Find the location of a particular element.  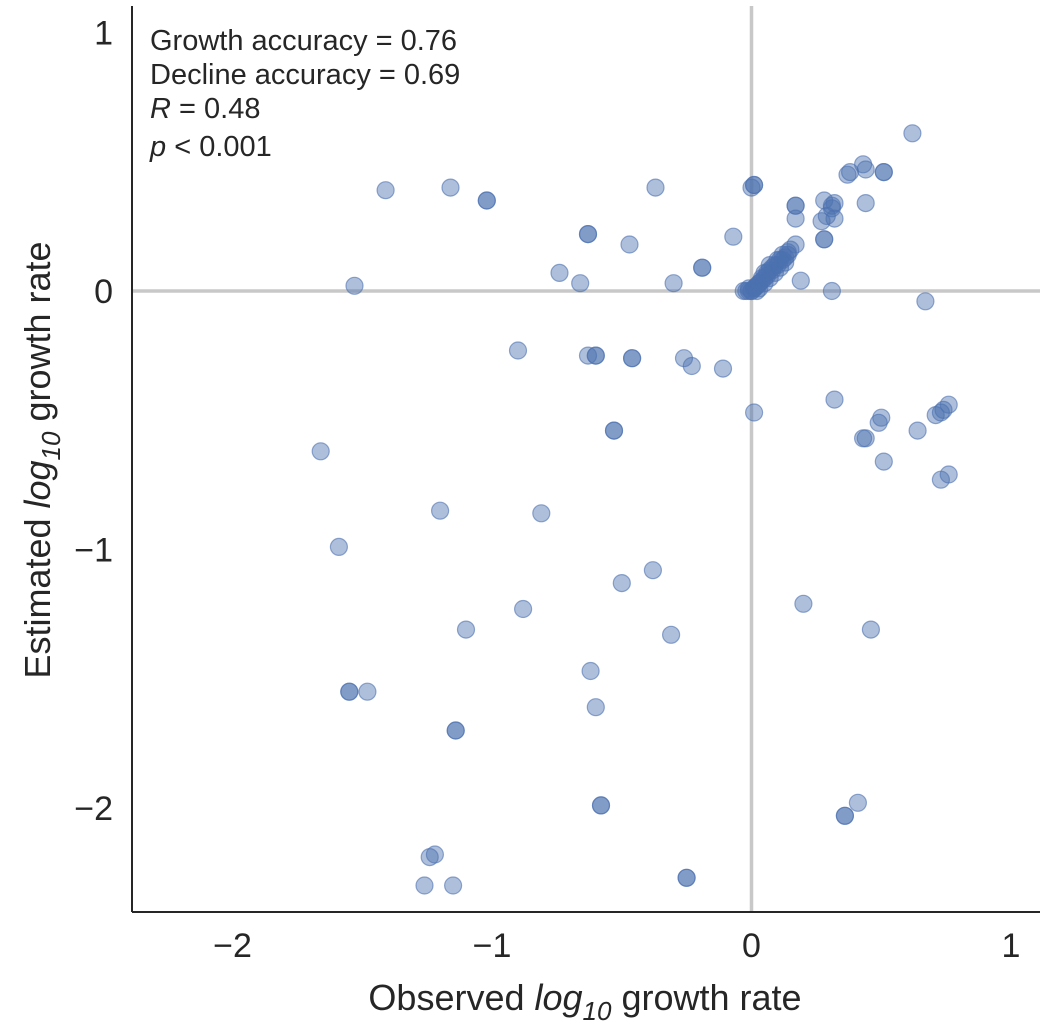

x-tick-label: −1 is located at coordinates (492, 946).